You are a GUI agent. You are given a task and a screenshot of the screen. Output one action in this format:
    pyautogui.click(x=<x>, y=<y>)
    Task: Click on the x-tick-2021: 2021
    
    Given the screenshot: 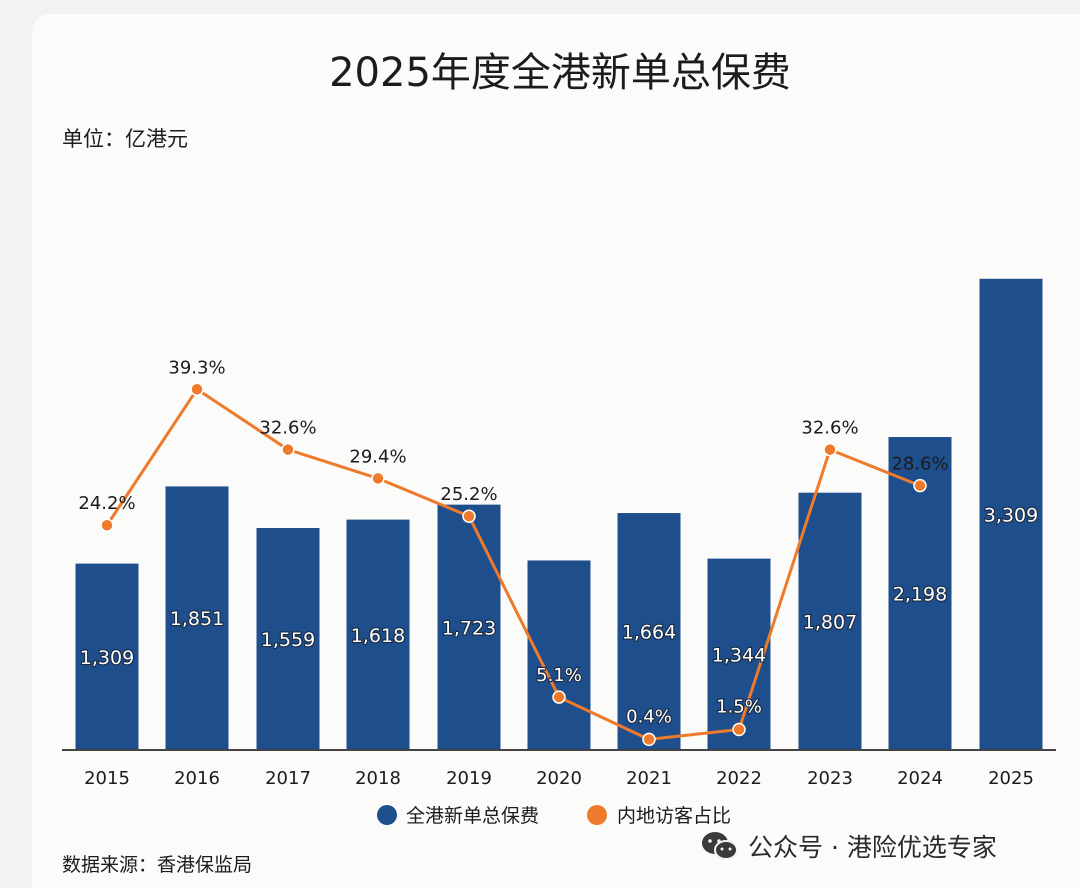 What is the action you would take?
    pyautogui.click(x=649, y=778)
    